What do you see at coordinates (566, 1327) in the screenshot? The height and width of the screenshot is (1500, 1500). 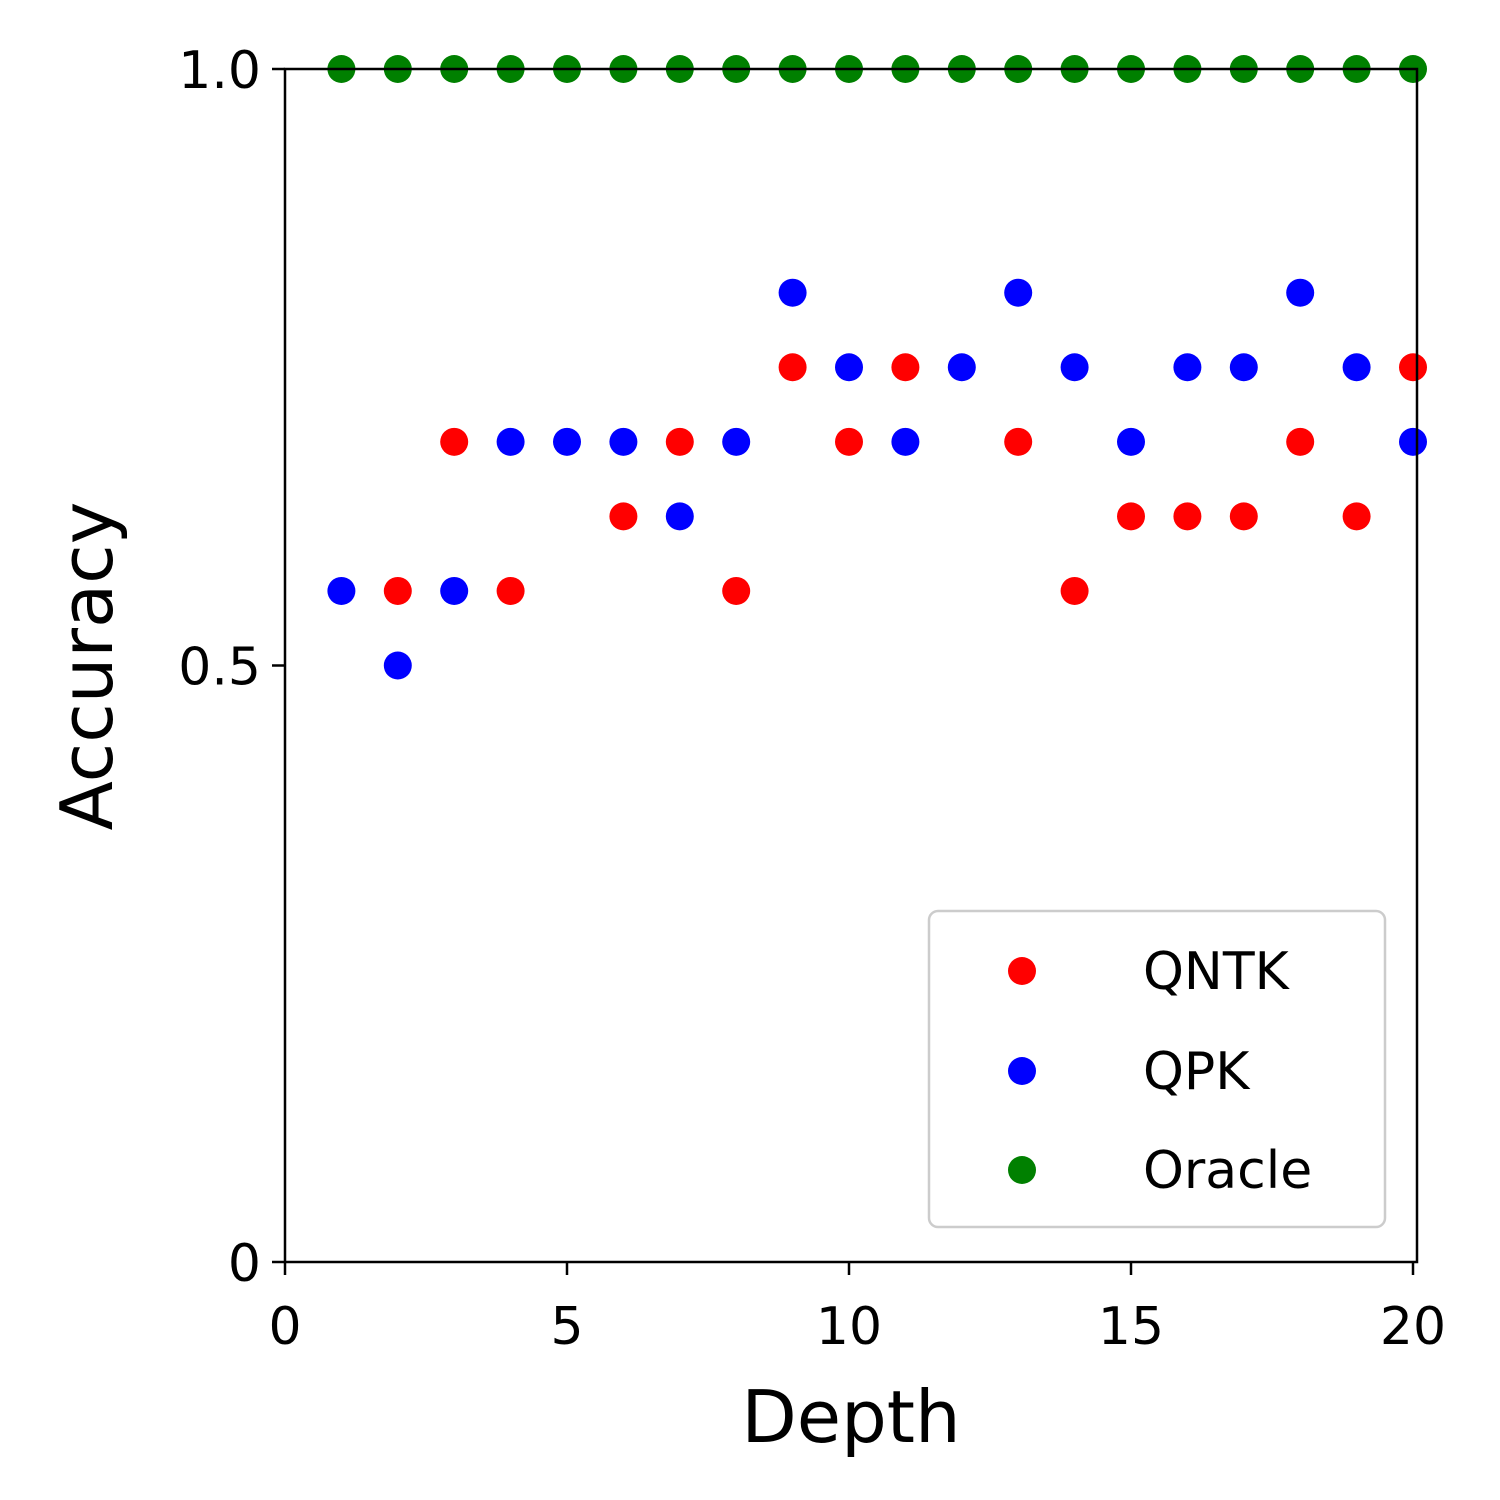 I see `x-tick-label: 5` at bounding box center [566, 1327].